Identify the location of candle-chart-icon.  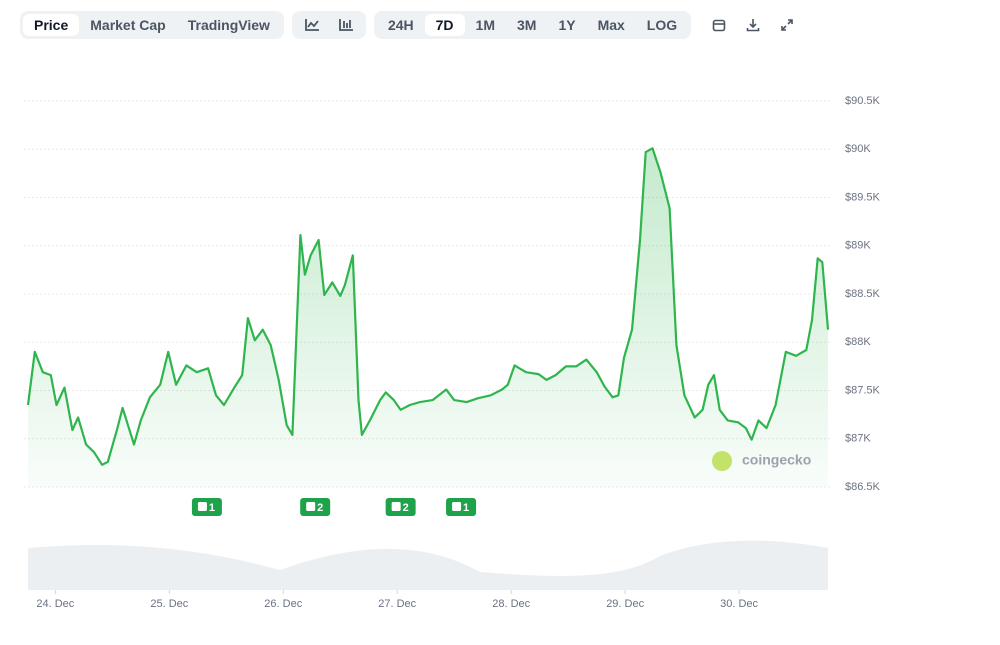
(346, 25).